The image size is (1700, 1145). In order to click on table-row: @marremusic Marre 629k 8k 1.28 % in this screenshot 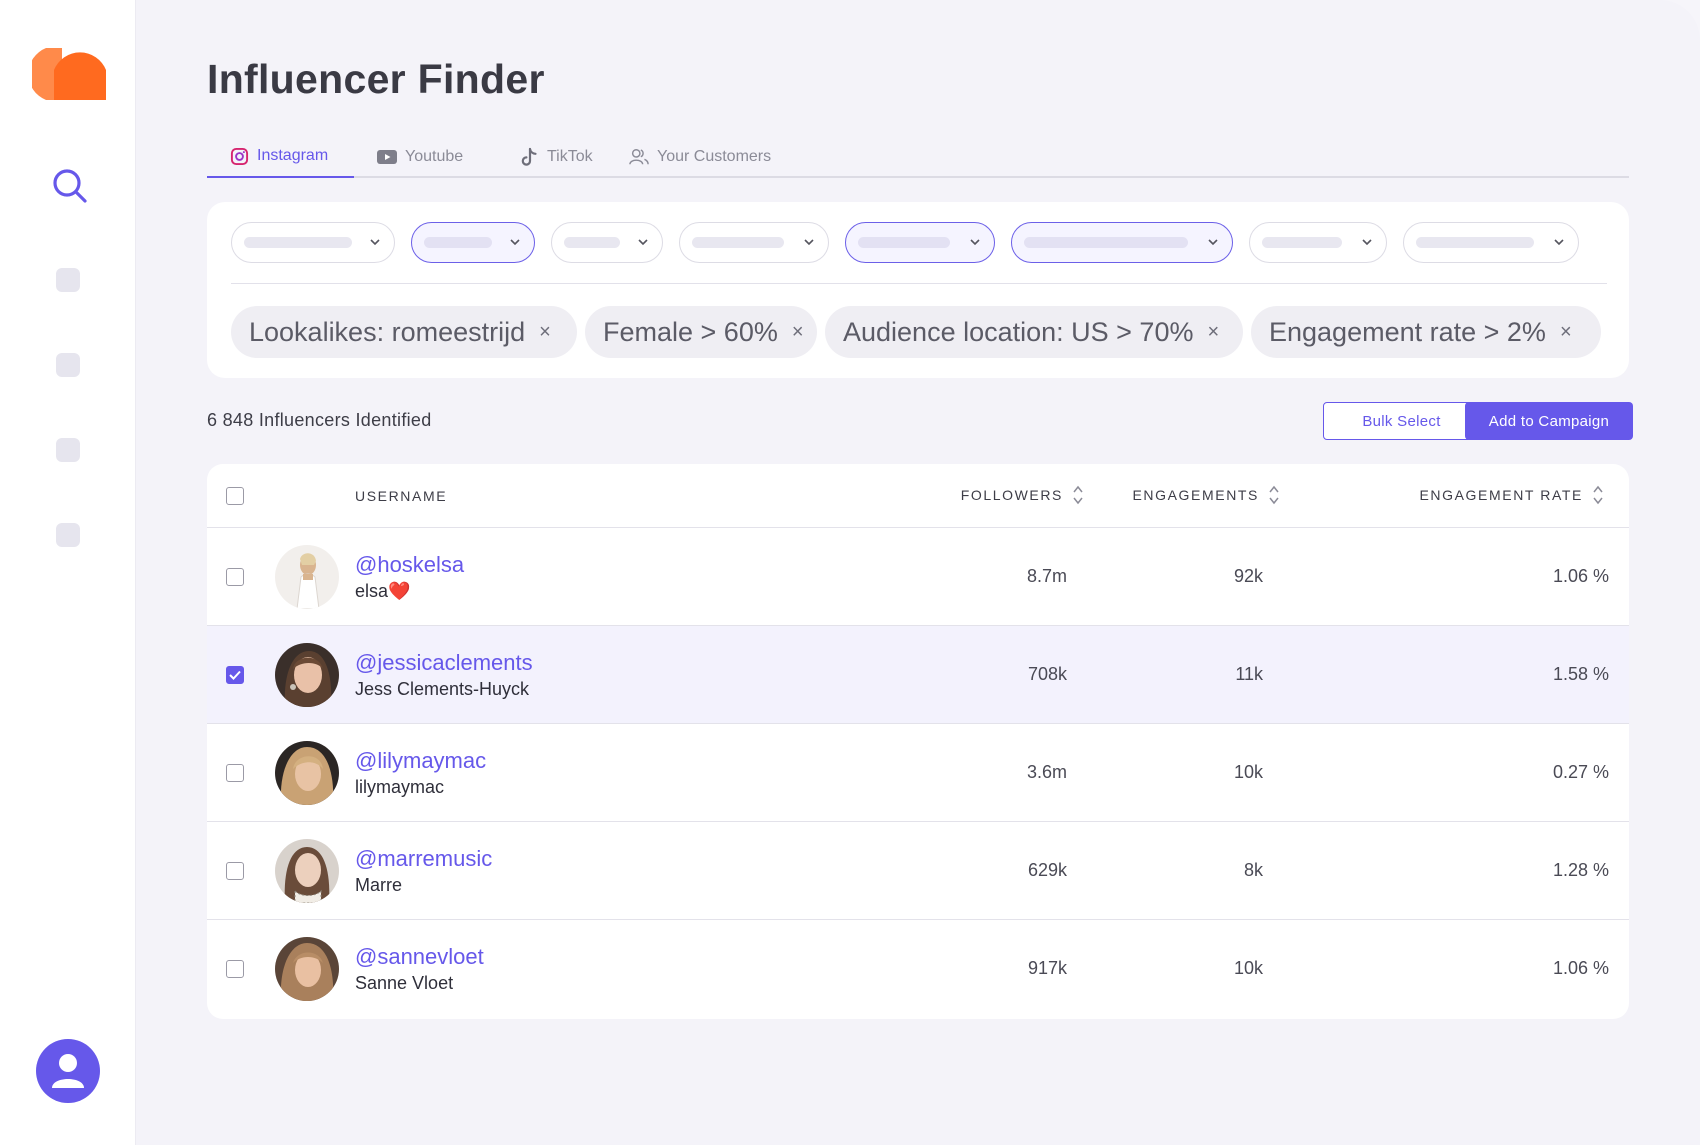, I will do `click(918, 871)`.